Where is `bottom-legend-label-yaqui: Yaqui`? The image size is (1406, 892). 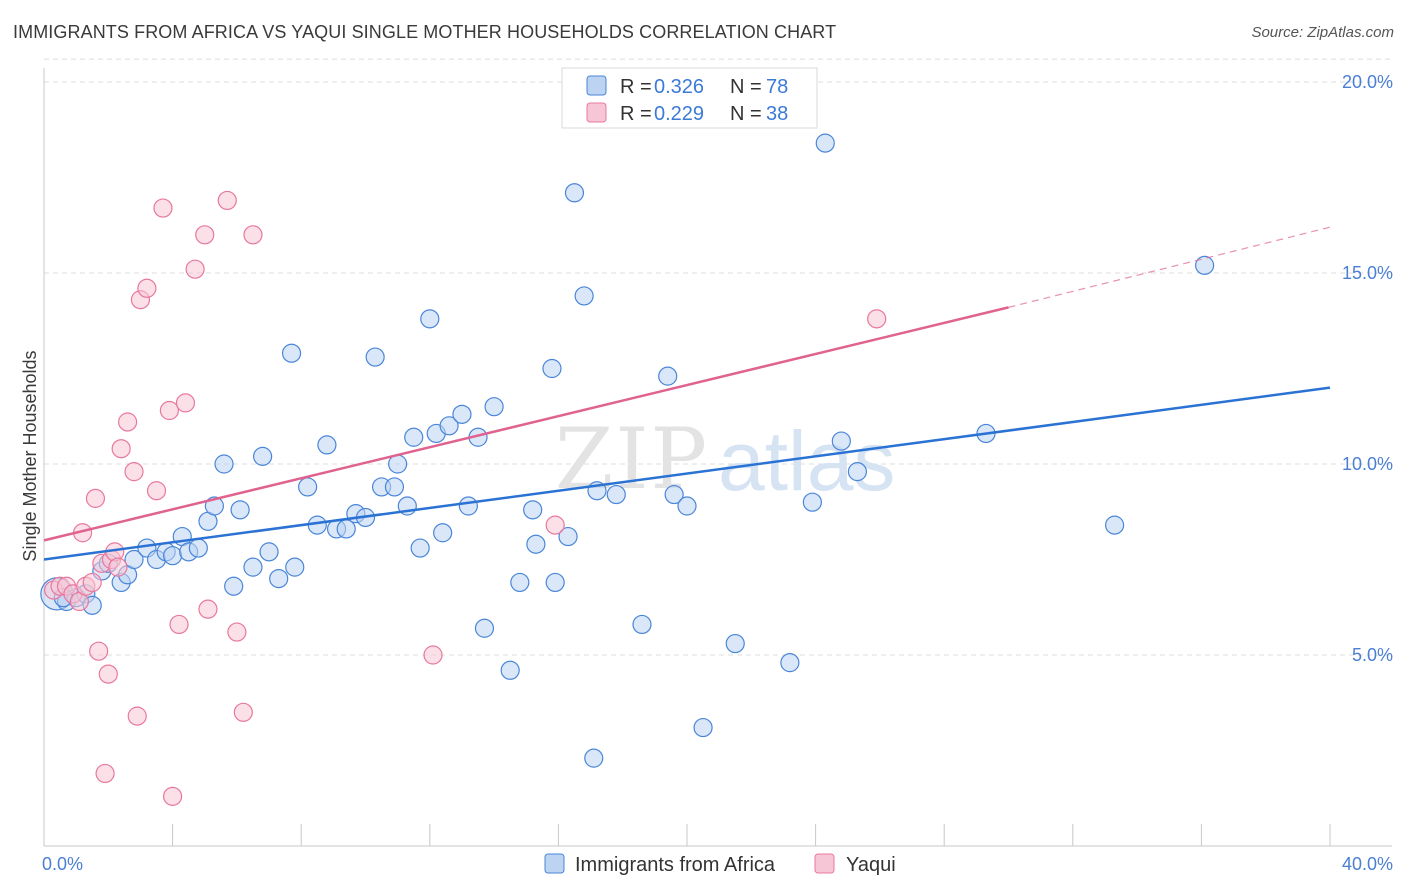
bottom-legend-label-yaqui: Yaqui is located at coordinates (871, 865).